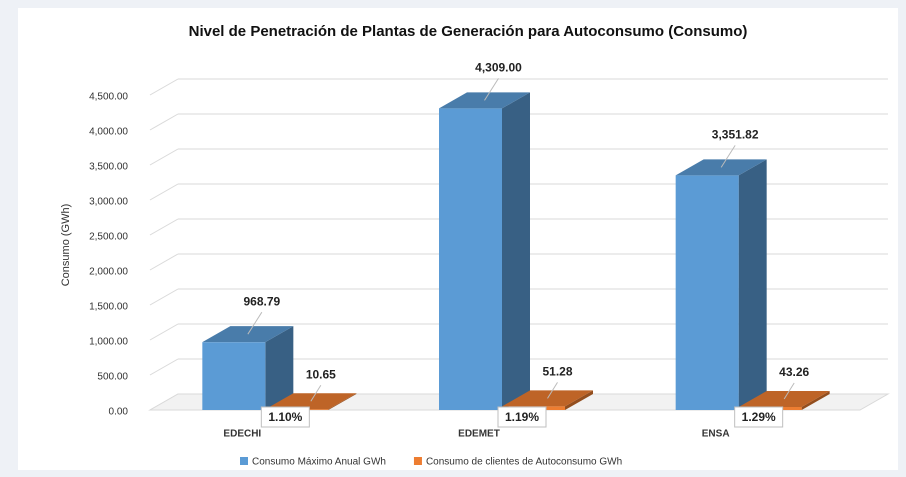  Describe the element at coordinates (319, 462) in the screenshot. I see `legend-label: Consumo Máximo Anual GWh` at that location.